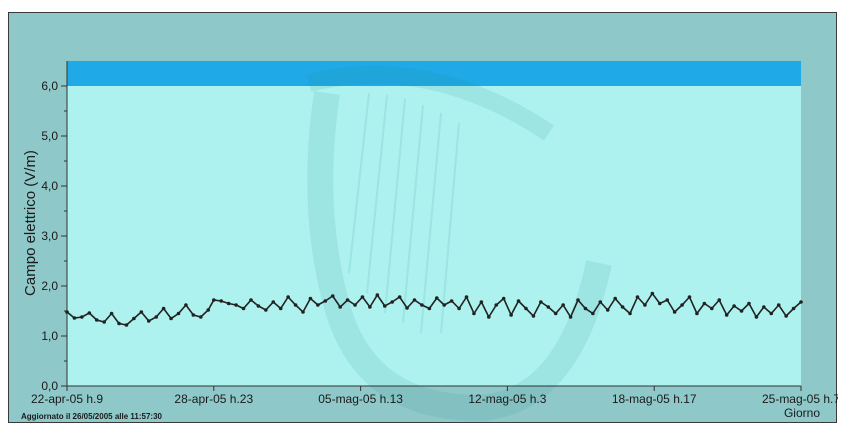 The height and width of the screenshot is (427, 841). What do you see at coordinates (49, 386) in the screenshot?
I see `y-tick-label: 0,0` at bounding box center [49, 386].